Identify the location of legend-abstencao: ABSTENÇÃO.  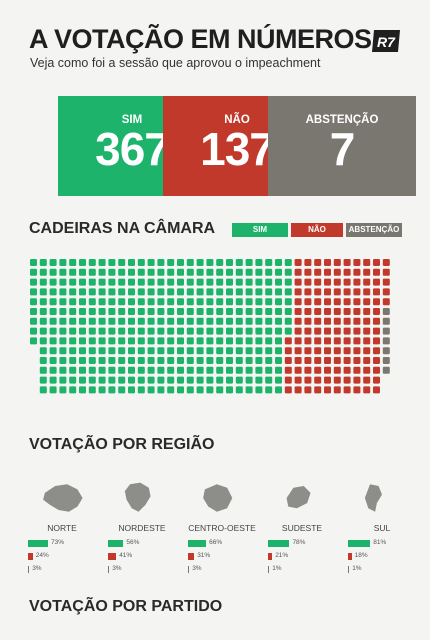
(374, 230).